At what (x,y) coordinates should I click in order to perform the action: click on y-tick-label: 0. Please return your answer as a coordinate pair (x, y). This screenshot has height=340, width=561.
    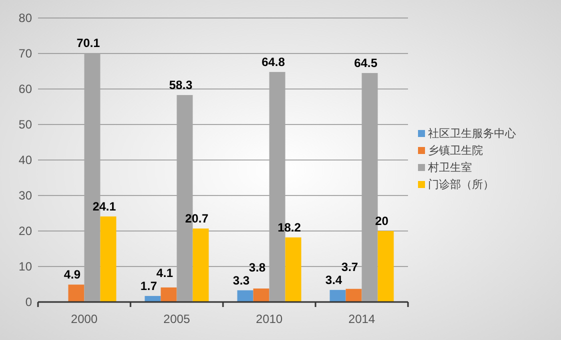
    Looking at the image, I should click on (28, 302).